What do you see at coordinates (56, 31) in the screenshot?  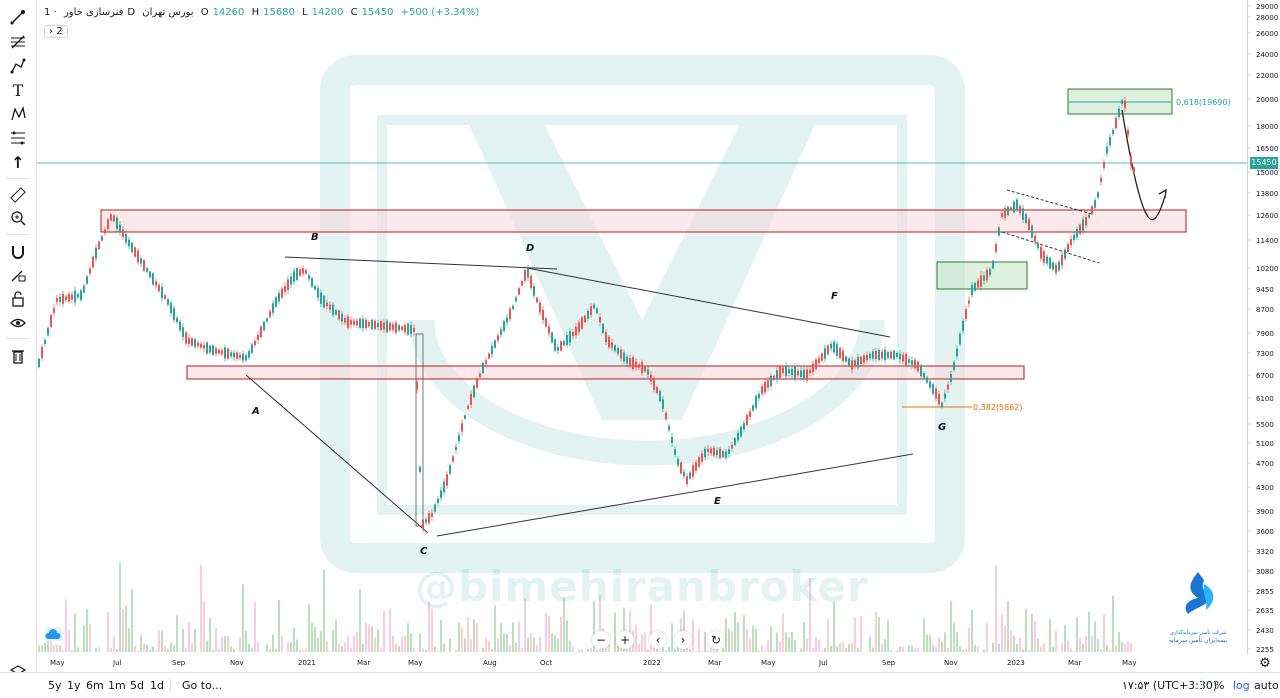 I see `indicator-collapse-button: › 2` at bounding box center [56, 31].